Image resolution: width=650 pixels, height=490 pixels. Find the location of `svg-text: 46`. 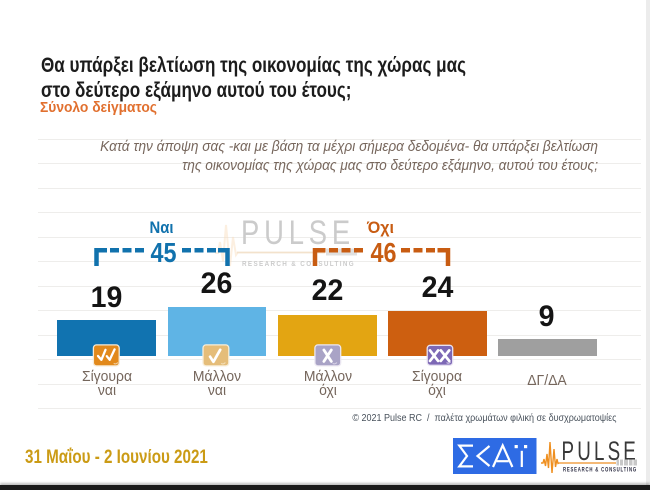

svg-text: 46 is located at coordinates (384, 252).